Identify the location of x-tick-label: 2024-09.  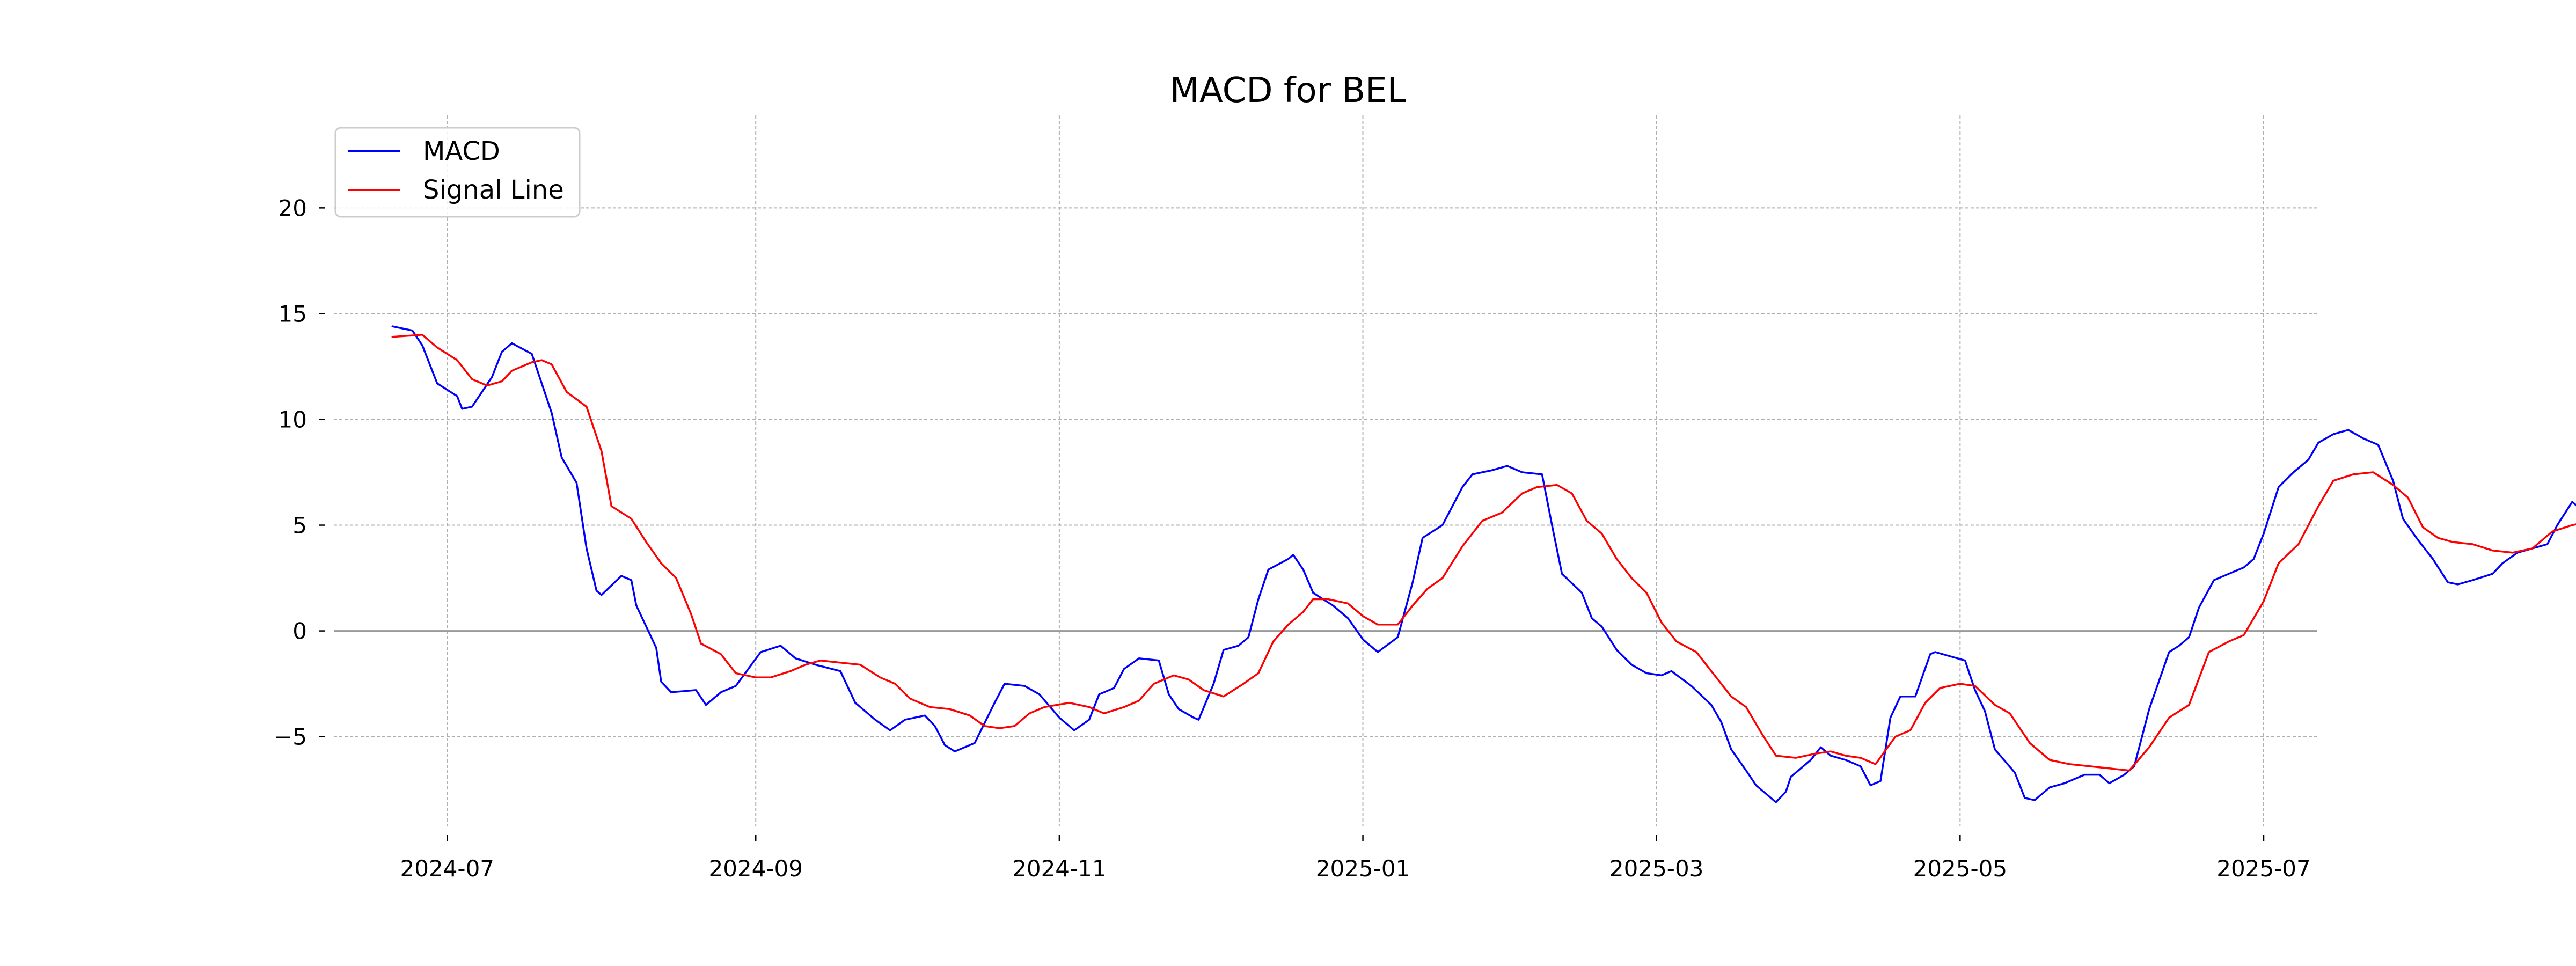
(755, 868).